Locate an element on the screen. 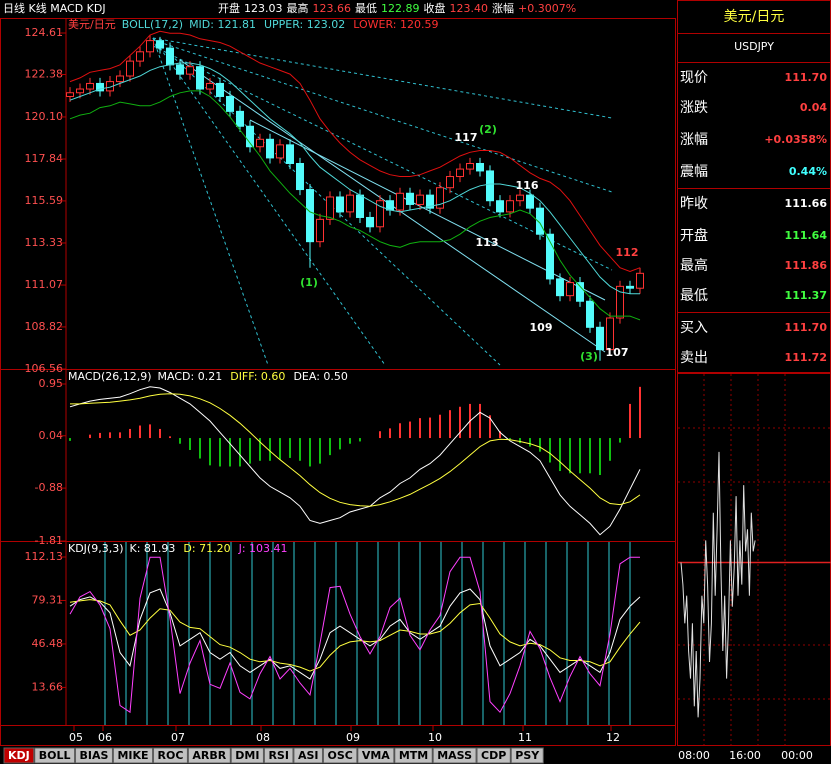  legend-entry: DIFF: 0.60 is located at coordinates (257, 376).